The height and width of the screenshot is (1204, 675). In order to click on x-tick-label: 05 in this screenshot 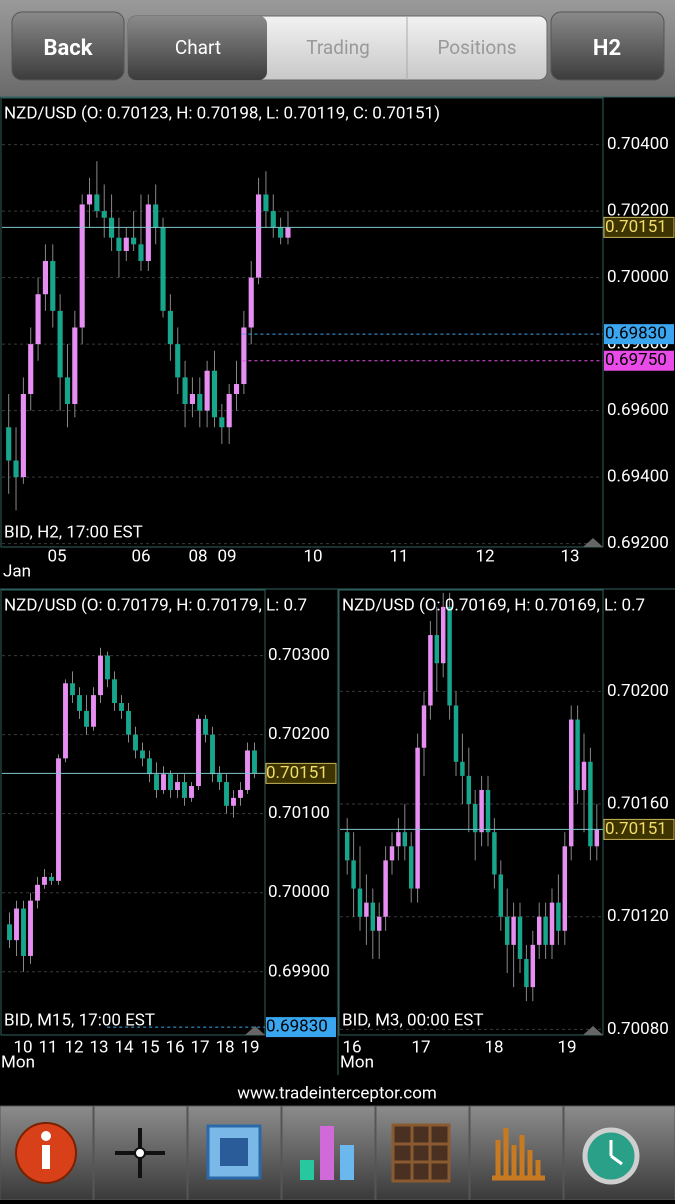, I will do `click(56, 556)`.